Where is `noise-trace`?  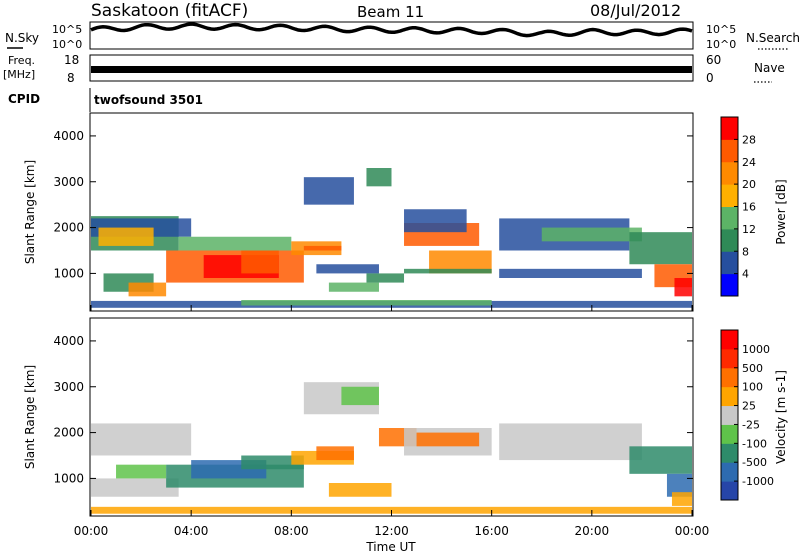
noise-trace is located at coordinates (391, 30).